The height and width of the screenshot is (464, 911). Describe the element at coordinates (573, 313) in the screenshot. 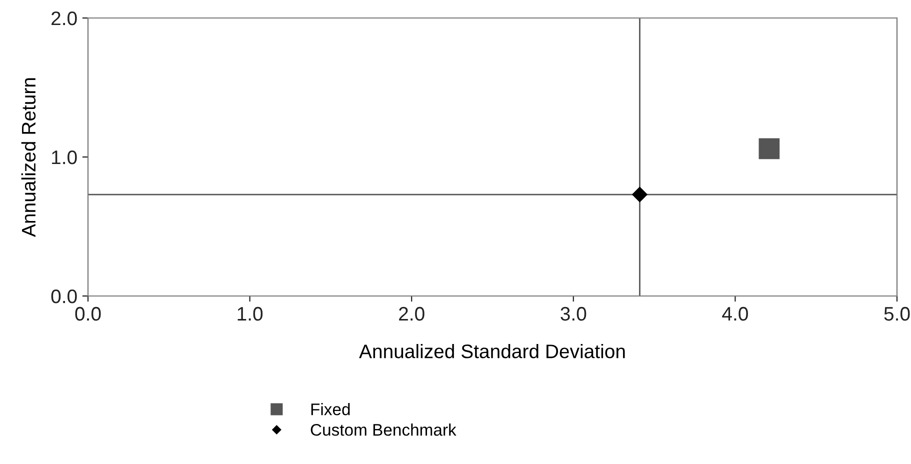

I see `x-tick-label: 3.0` at that location.